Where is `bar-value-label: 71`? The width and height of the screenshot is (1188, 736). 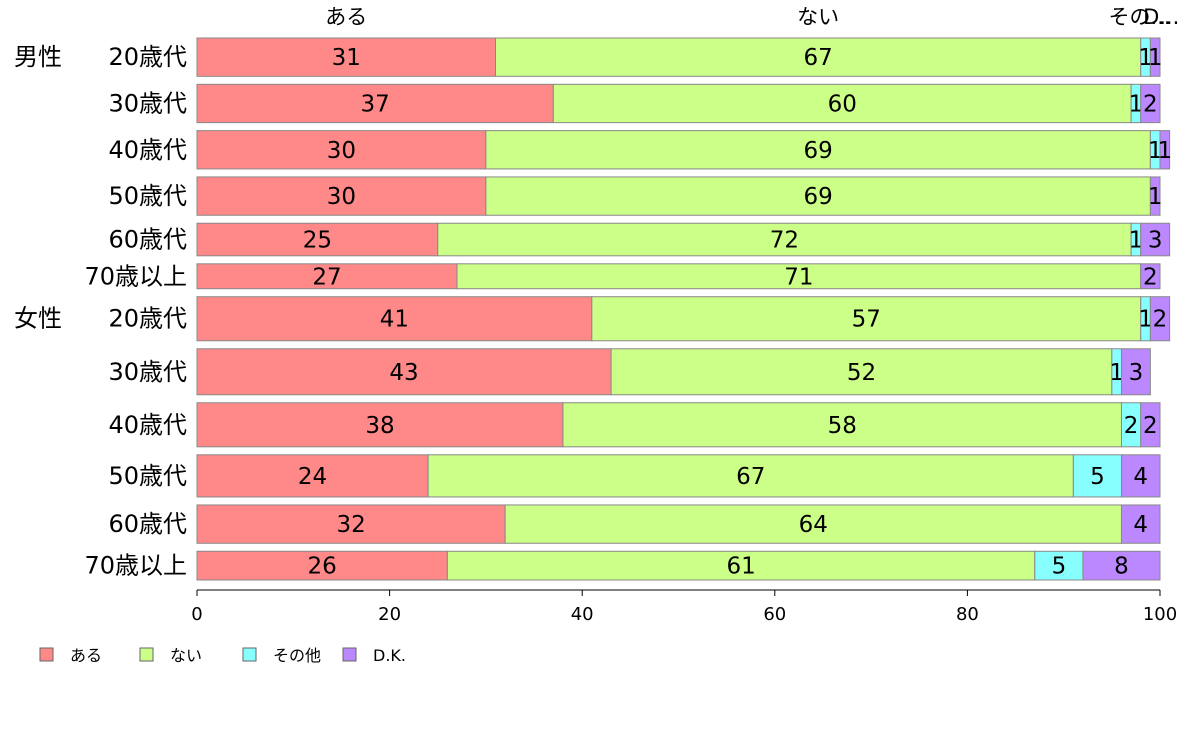 bar-value-label: 71 is located at coordinates (798, 277).